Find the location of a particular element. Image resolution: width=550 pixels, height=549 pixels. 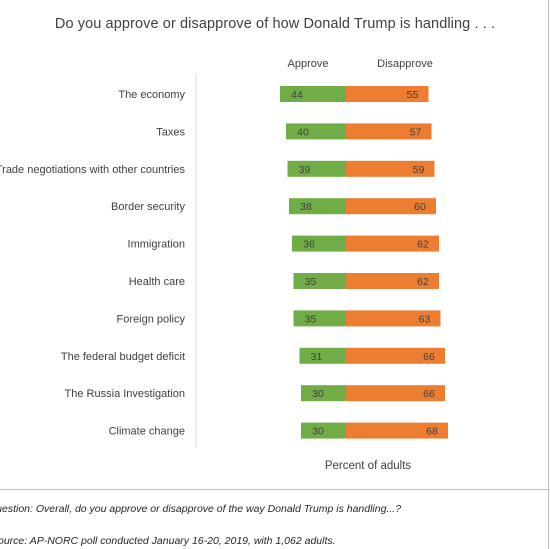

legend-approve: Approve is located at coordinates (308, 64).